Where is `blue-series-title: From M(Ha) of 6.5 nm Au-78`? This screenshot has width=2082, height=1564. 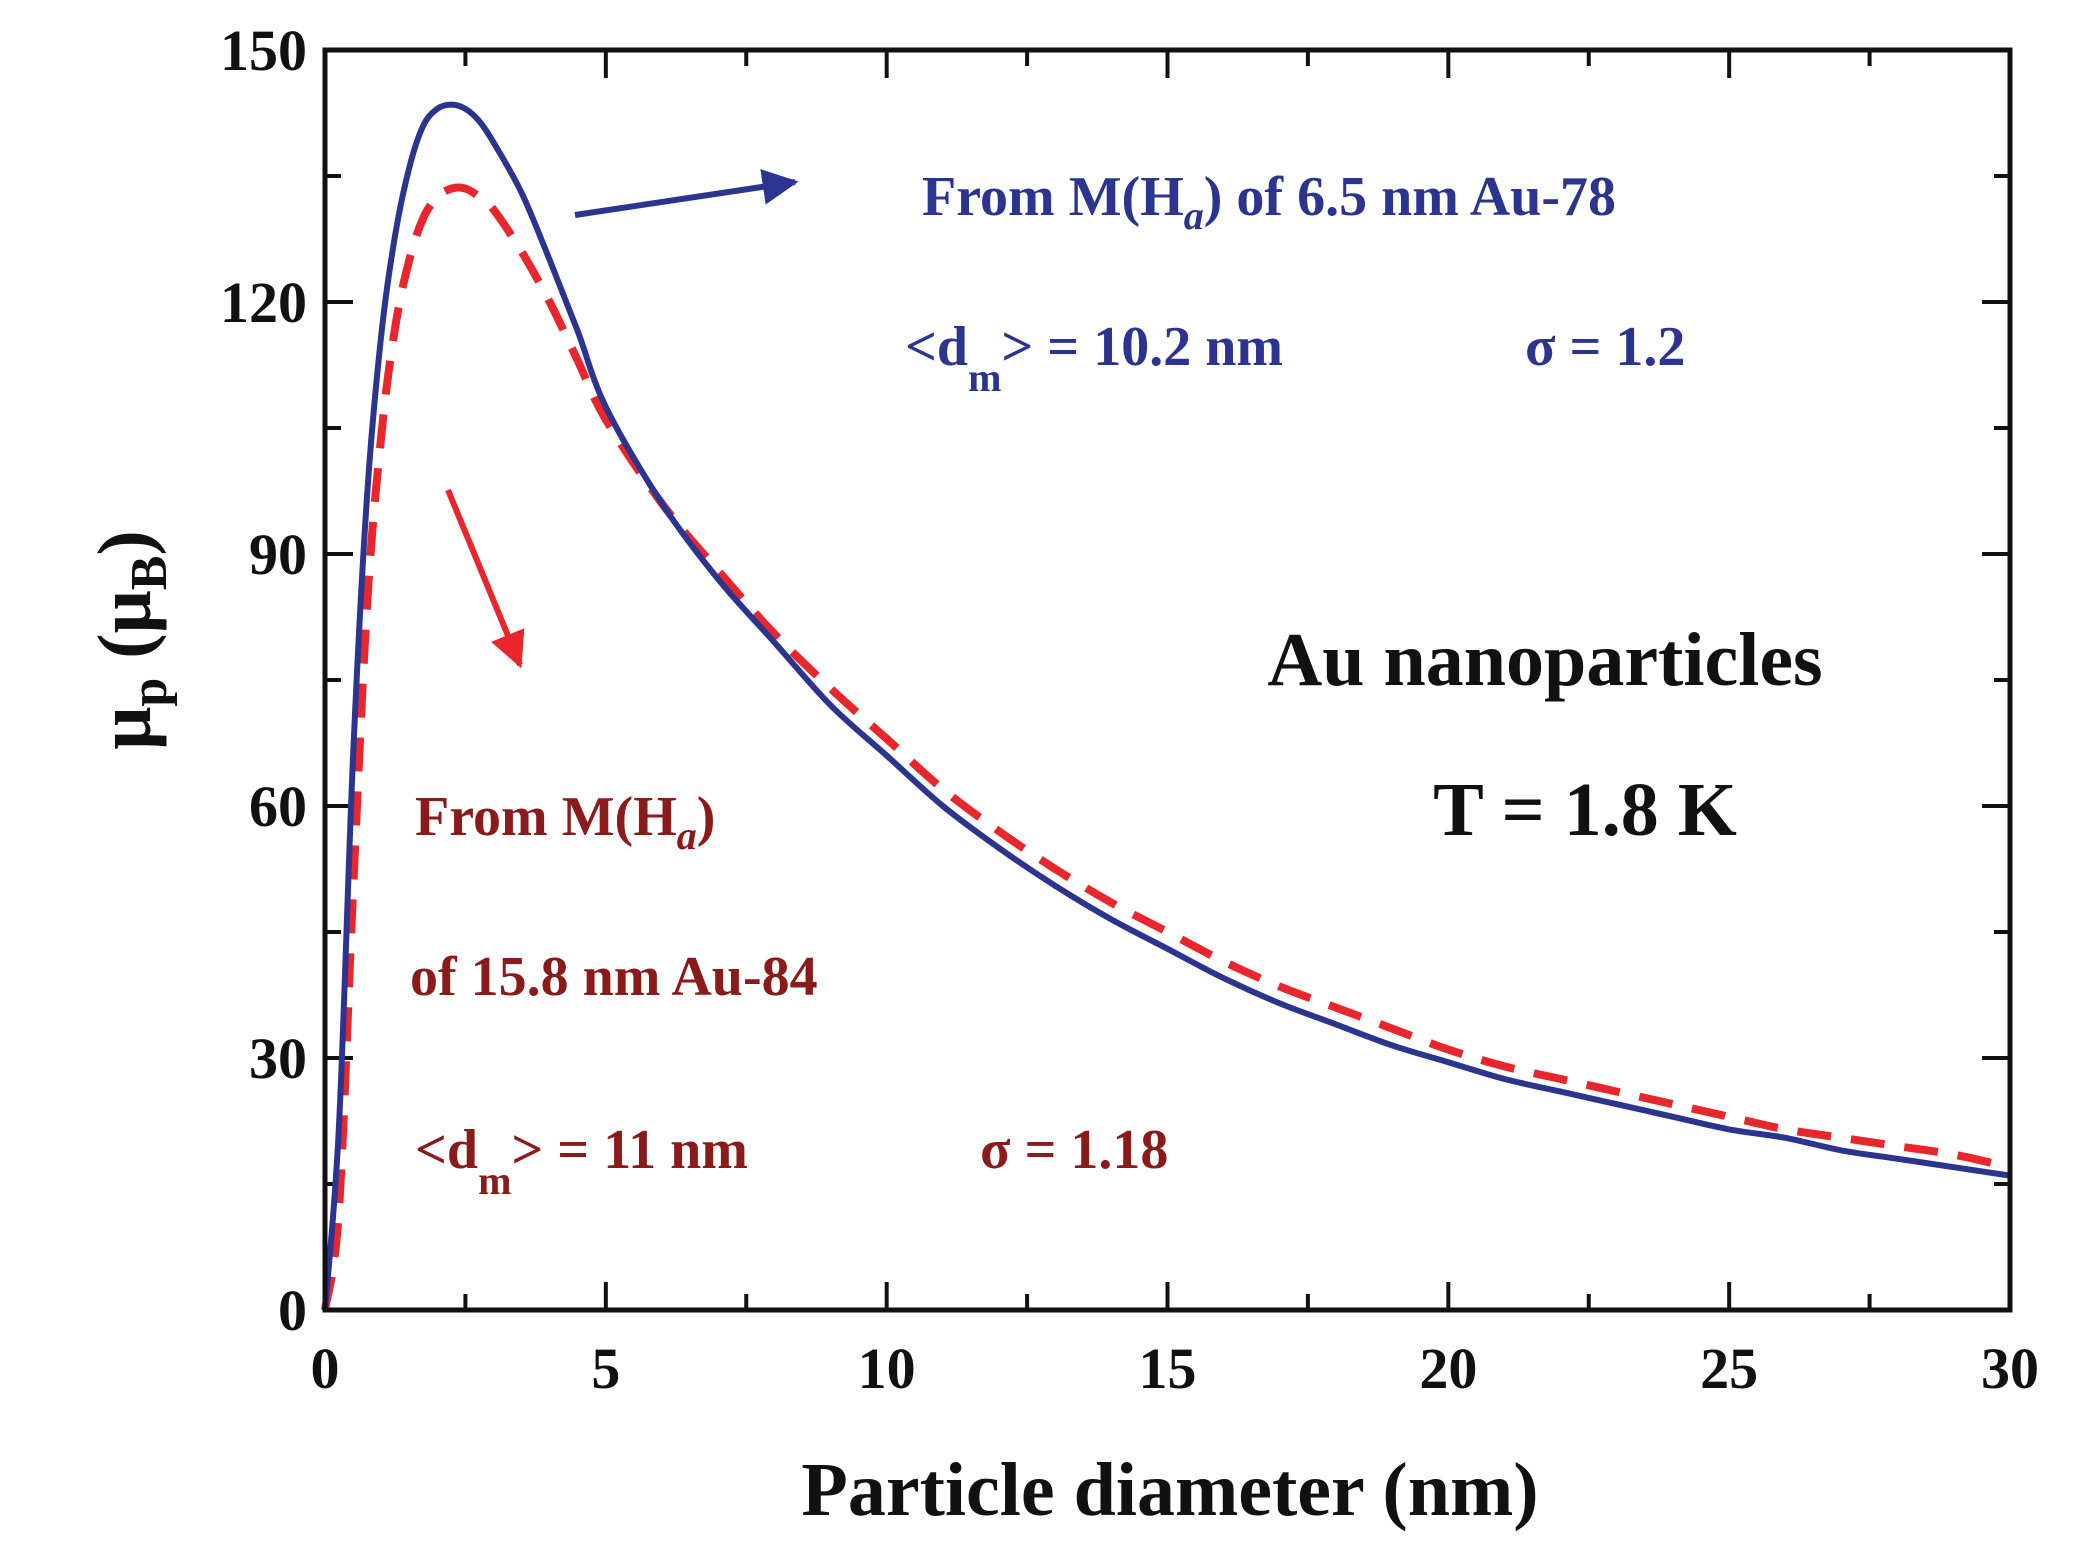
blue-series-title: From M(Ha) of 6.5 nm Au-78 is located at coordinates (1269, 202).